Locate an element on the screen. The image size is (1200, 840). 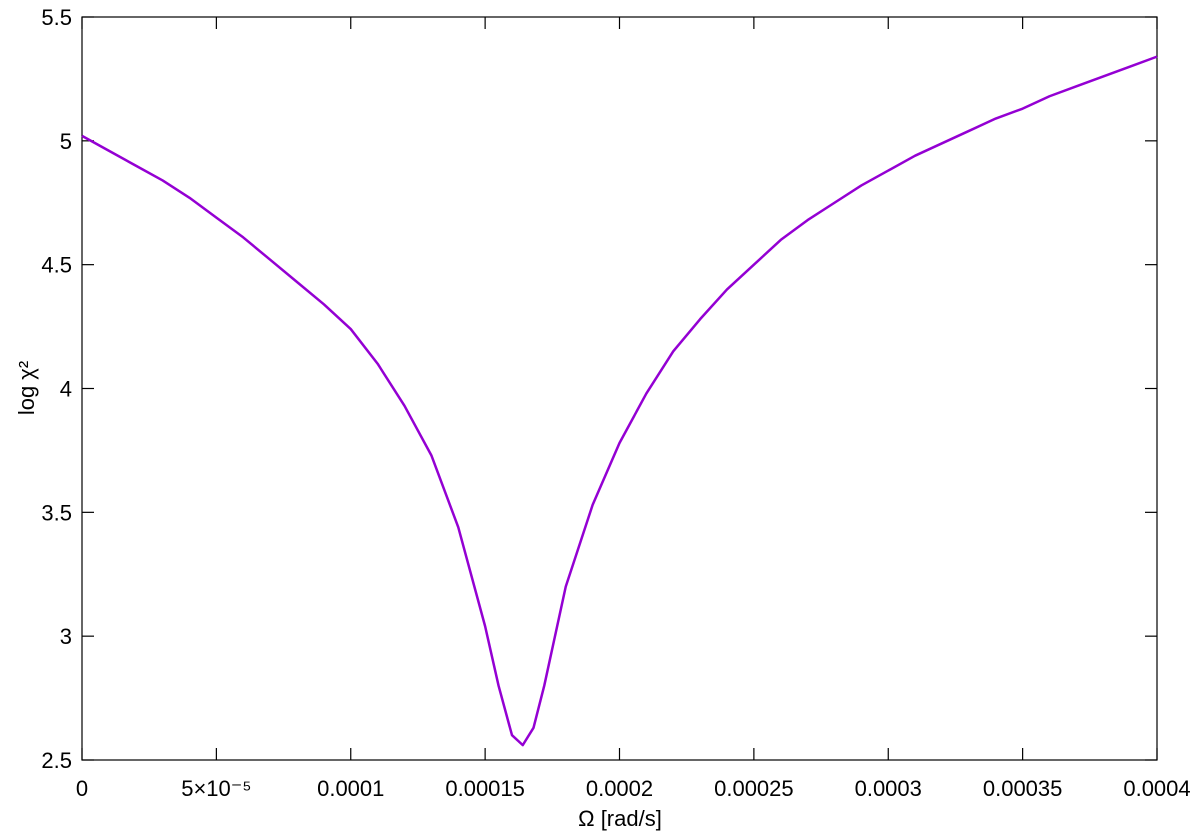
y-tick-label: 5 is located at coordinates (66, 141).